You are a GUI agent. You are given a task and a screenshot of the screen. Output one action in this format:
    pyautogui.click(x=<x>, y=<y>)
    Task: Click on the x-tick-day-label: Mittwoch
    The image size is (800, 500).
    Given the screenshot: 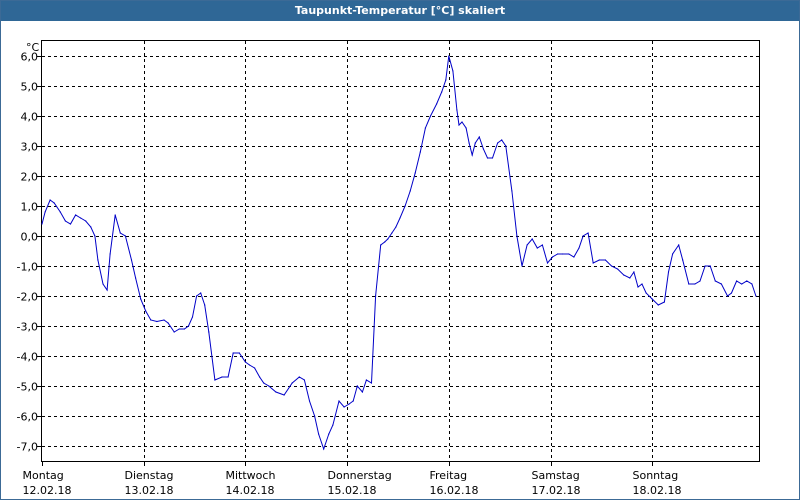 What is the action you would take?
    pyautogui.click(x=251, y=475)
    